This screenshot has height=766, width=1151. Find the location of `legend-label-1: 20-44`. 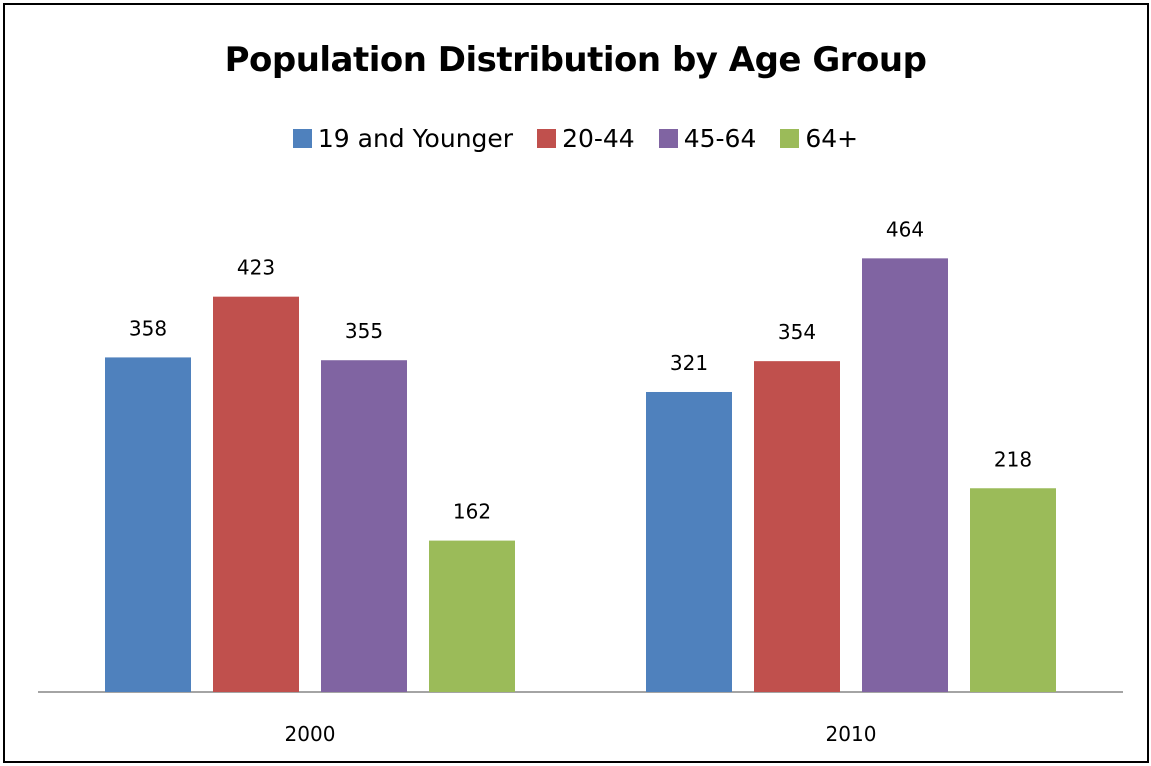

legend-label-1: 20-44 is located at coordinates (598, 138).